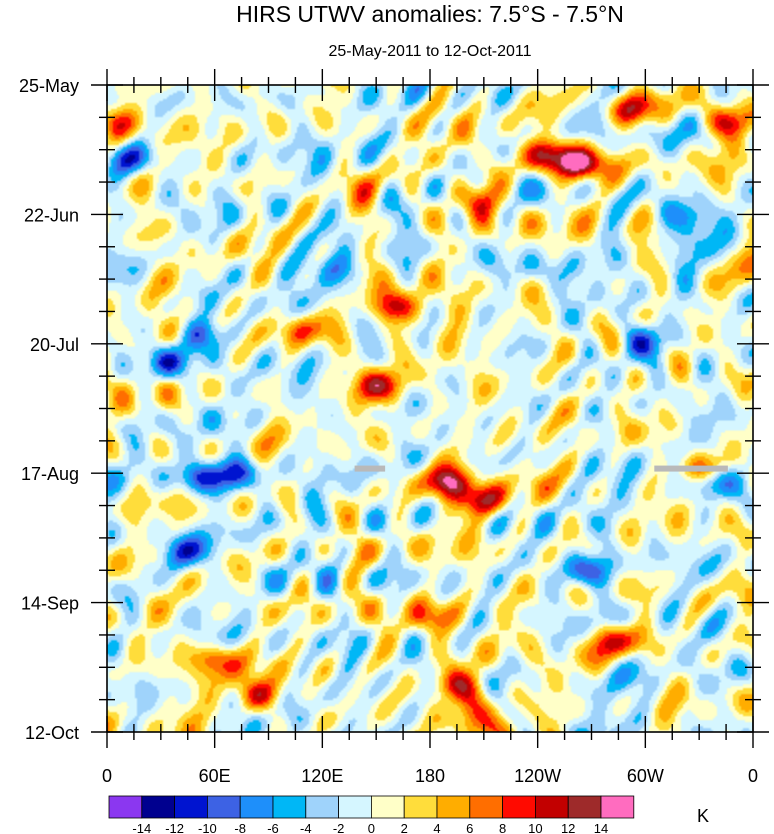 The image size is (774, 834). Describe the element at coordinates (141, 827) in the screenshot. I see `colorbar-label: -14` at that location.